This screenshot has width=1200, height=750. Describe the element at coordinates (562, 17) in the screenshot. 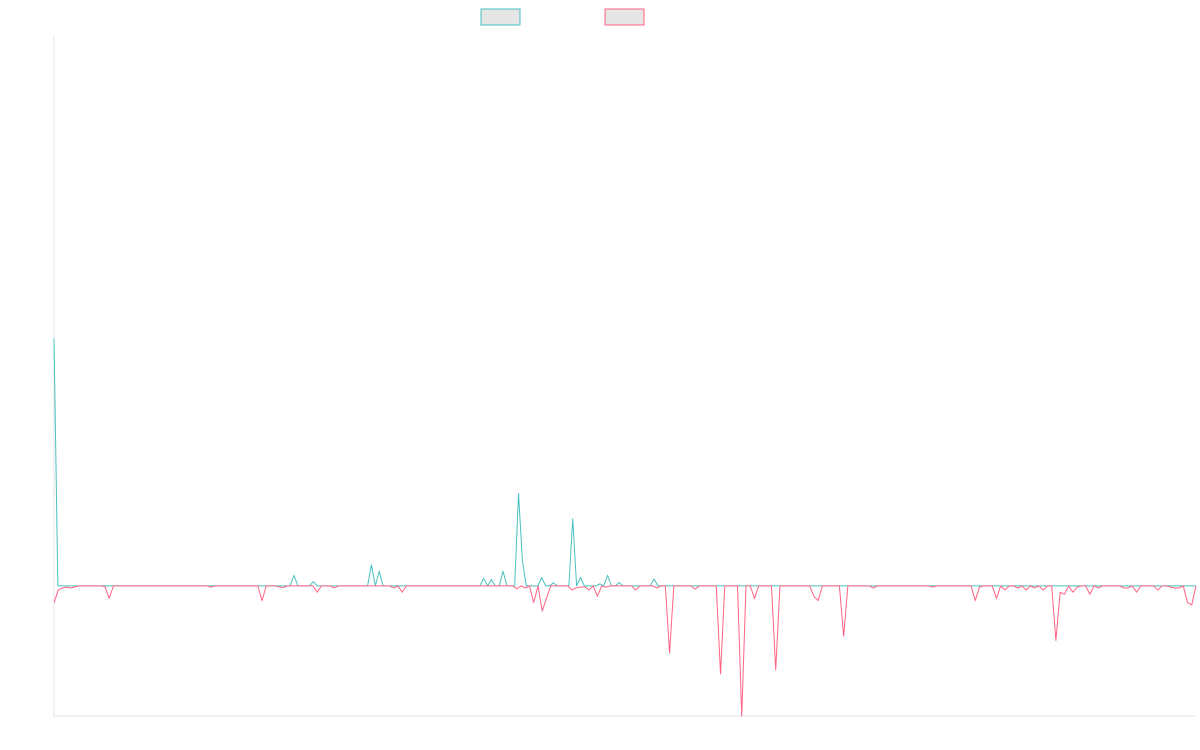

I see `legend` at that location.